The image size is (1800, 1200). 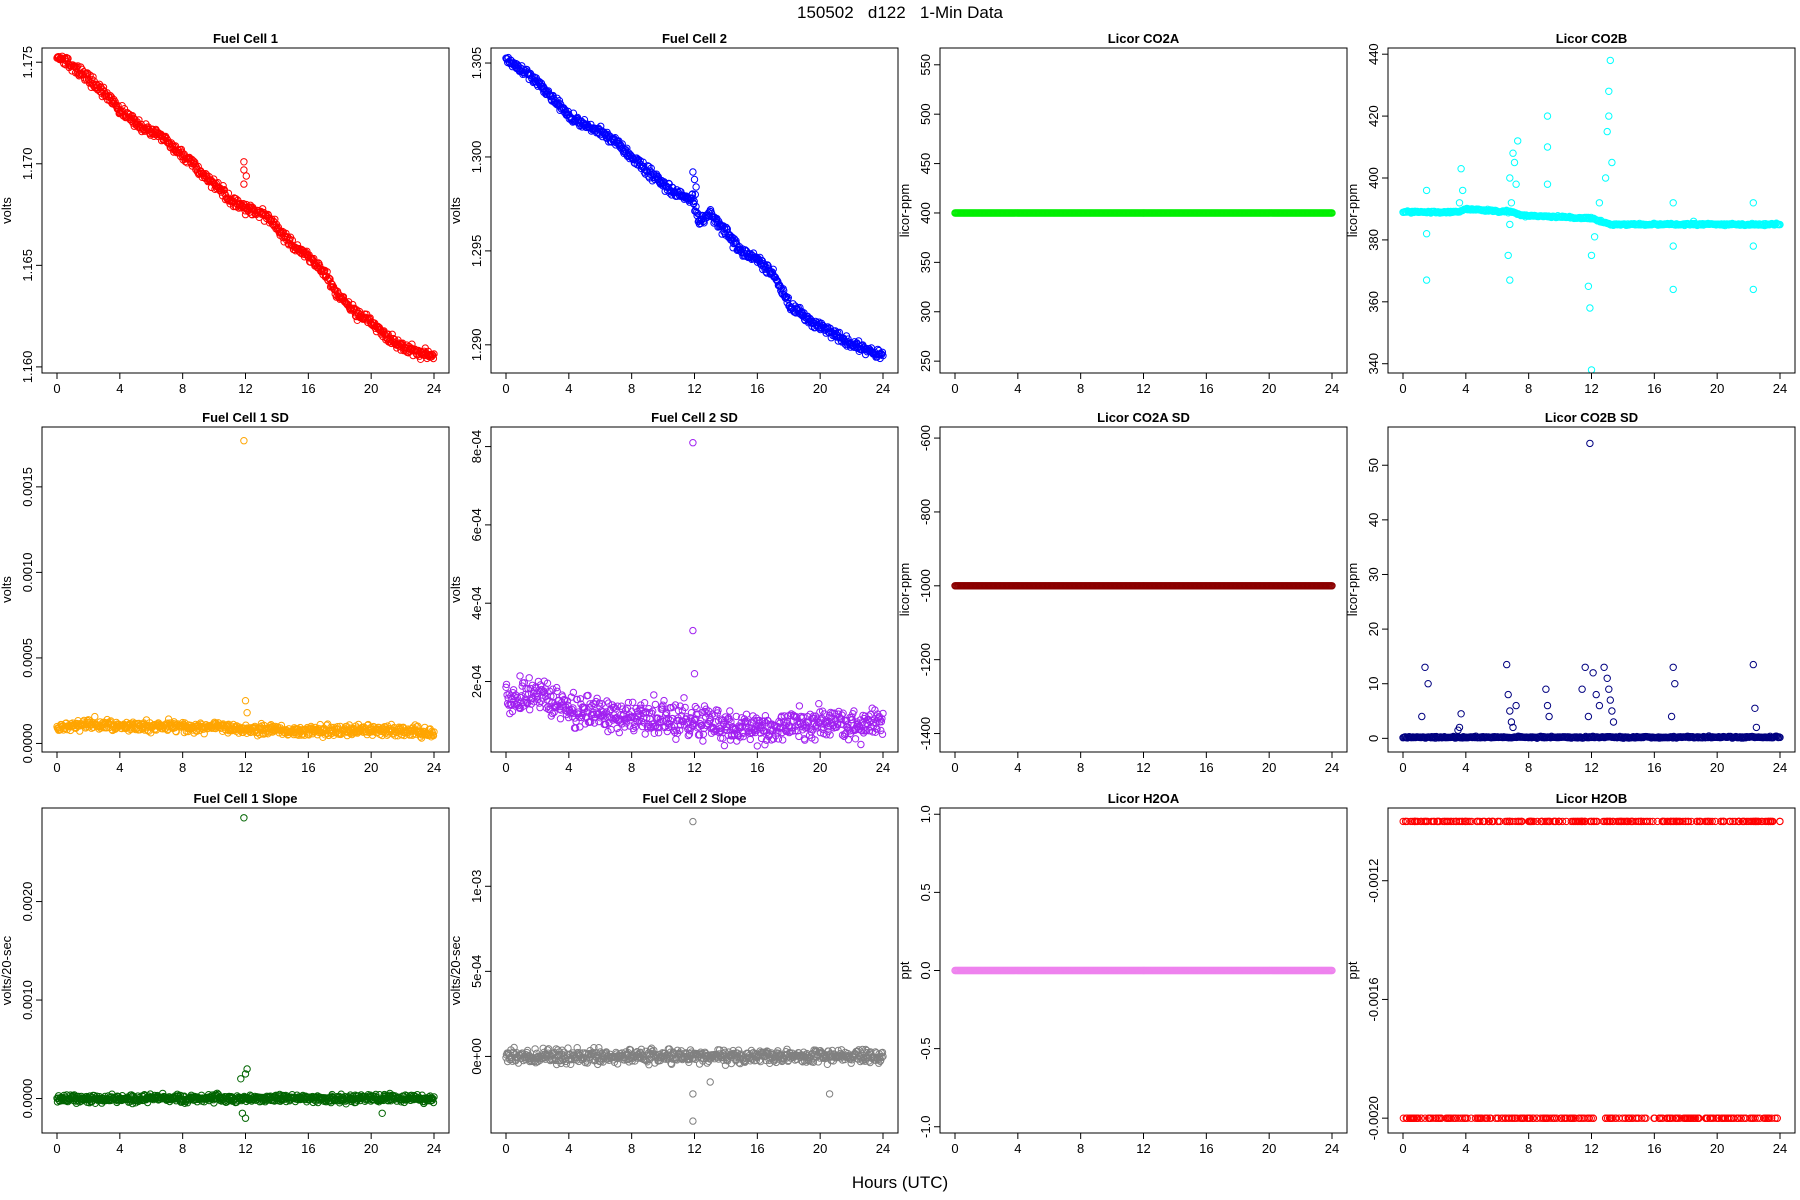 I want to click on data-points, so click(x=1143, y=213).